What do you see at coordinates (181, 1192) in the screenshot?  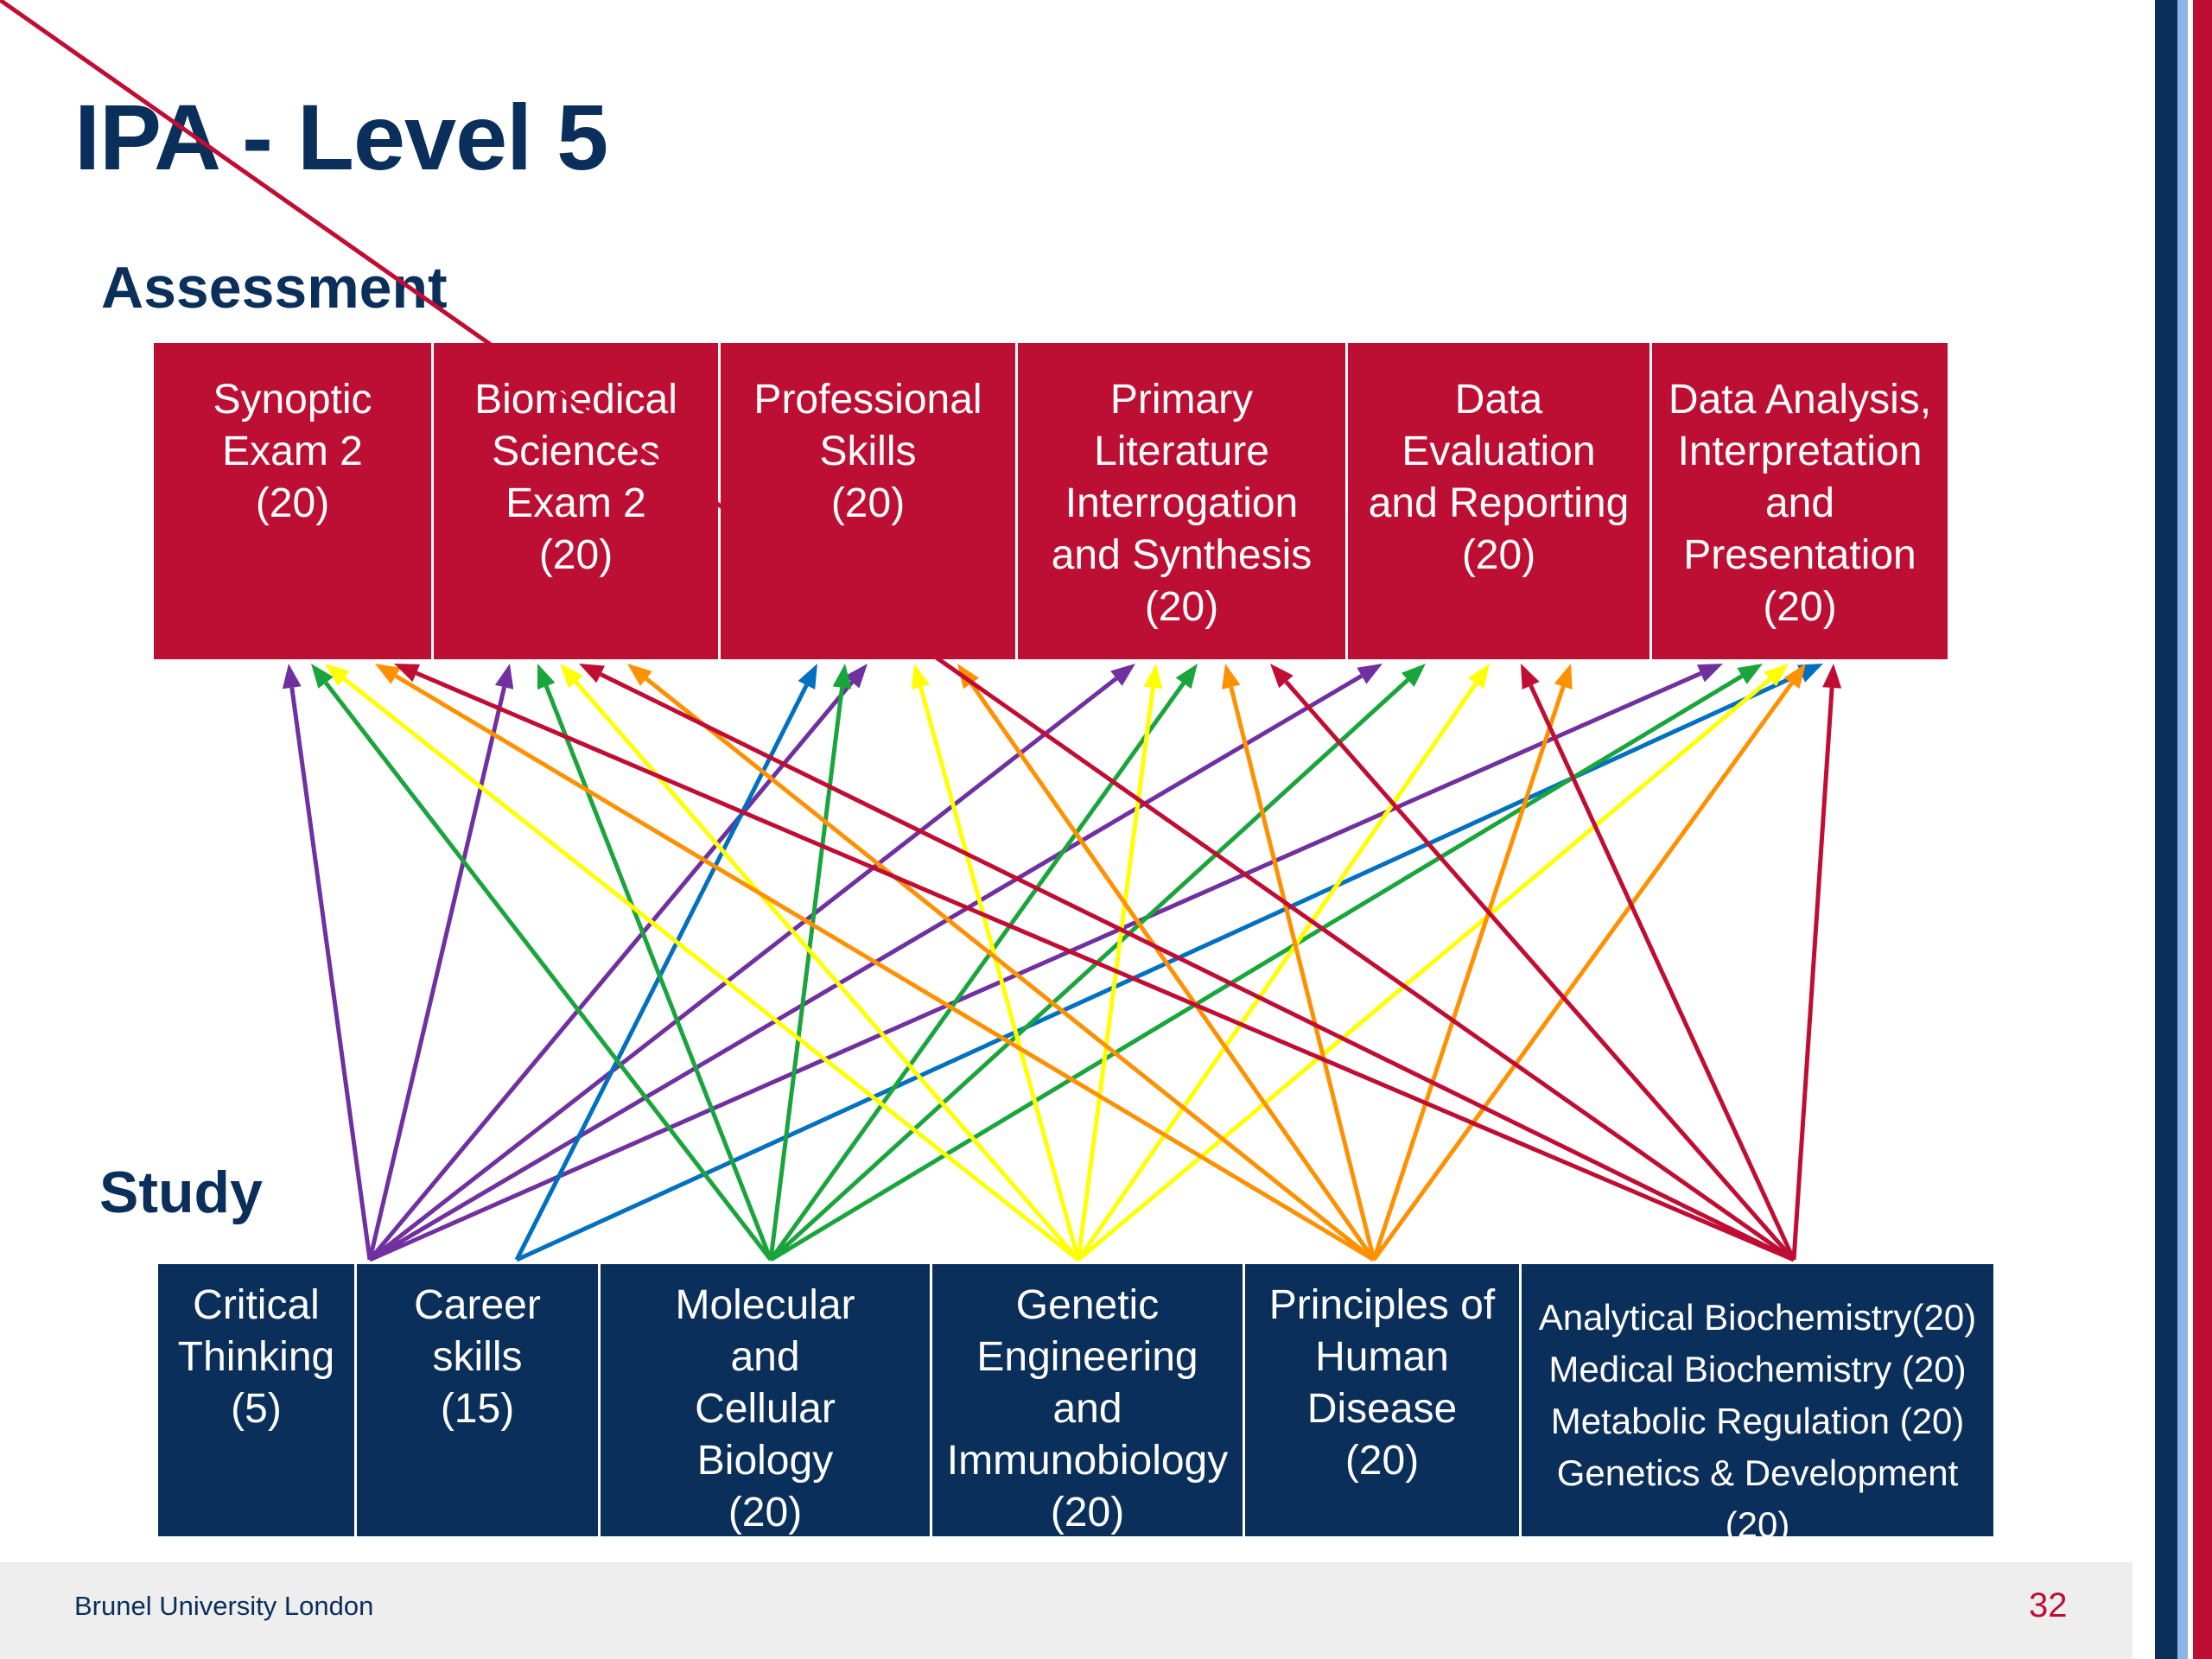 I see `study-heading: Study` at bounding box center [181, 1192].